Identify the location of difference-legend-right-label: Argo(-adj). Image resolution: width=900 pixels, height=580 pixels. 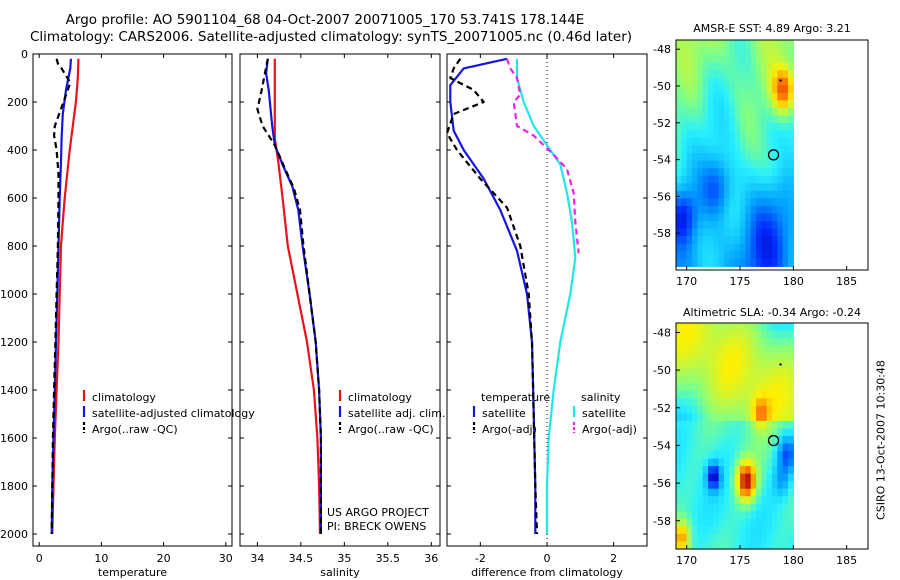
(609, 429).